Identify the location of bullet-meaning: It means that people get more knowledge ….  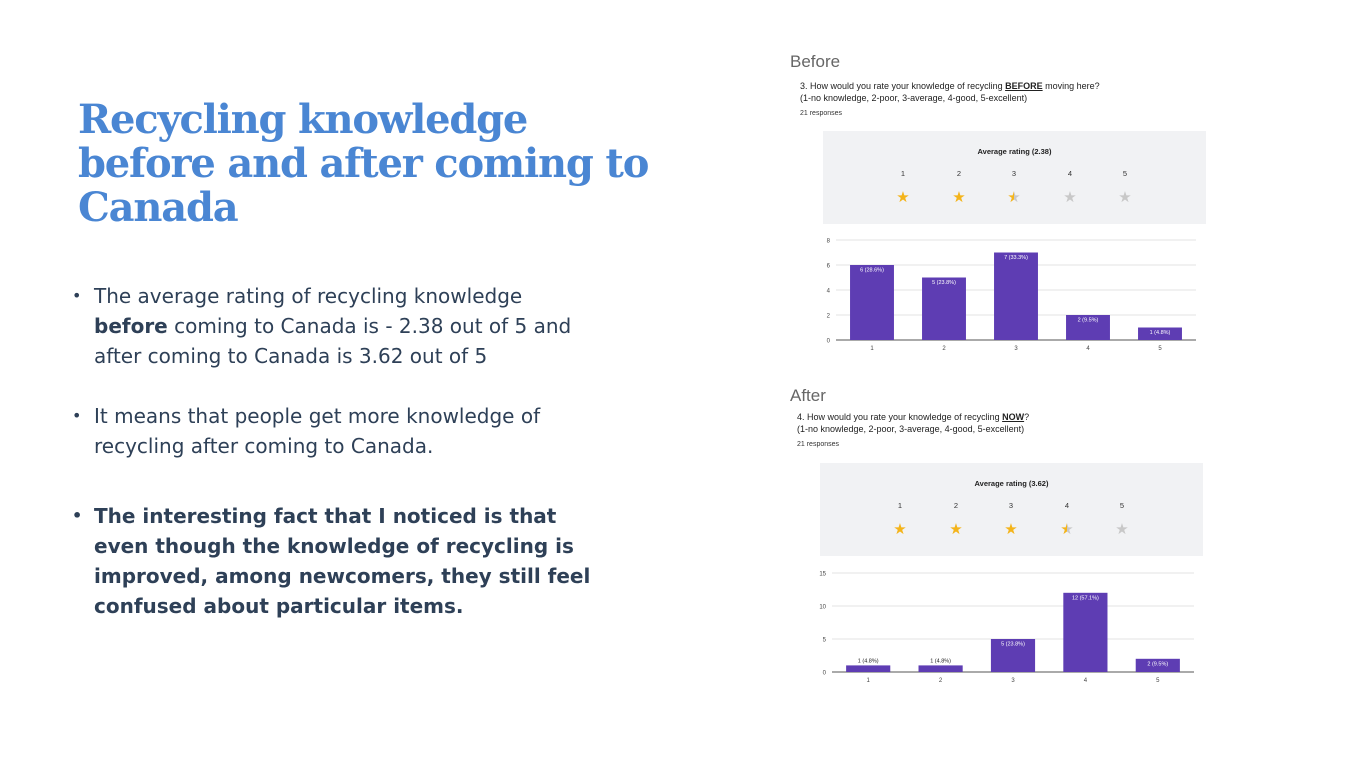
(337, 431).